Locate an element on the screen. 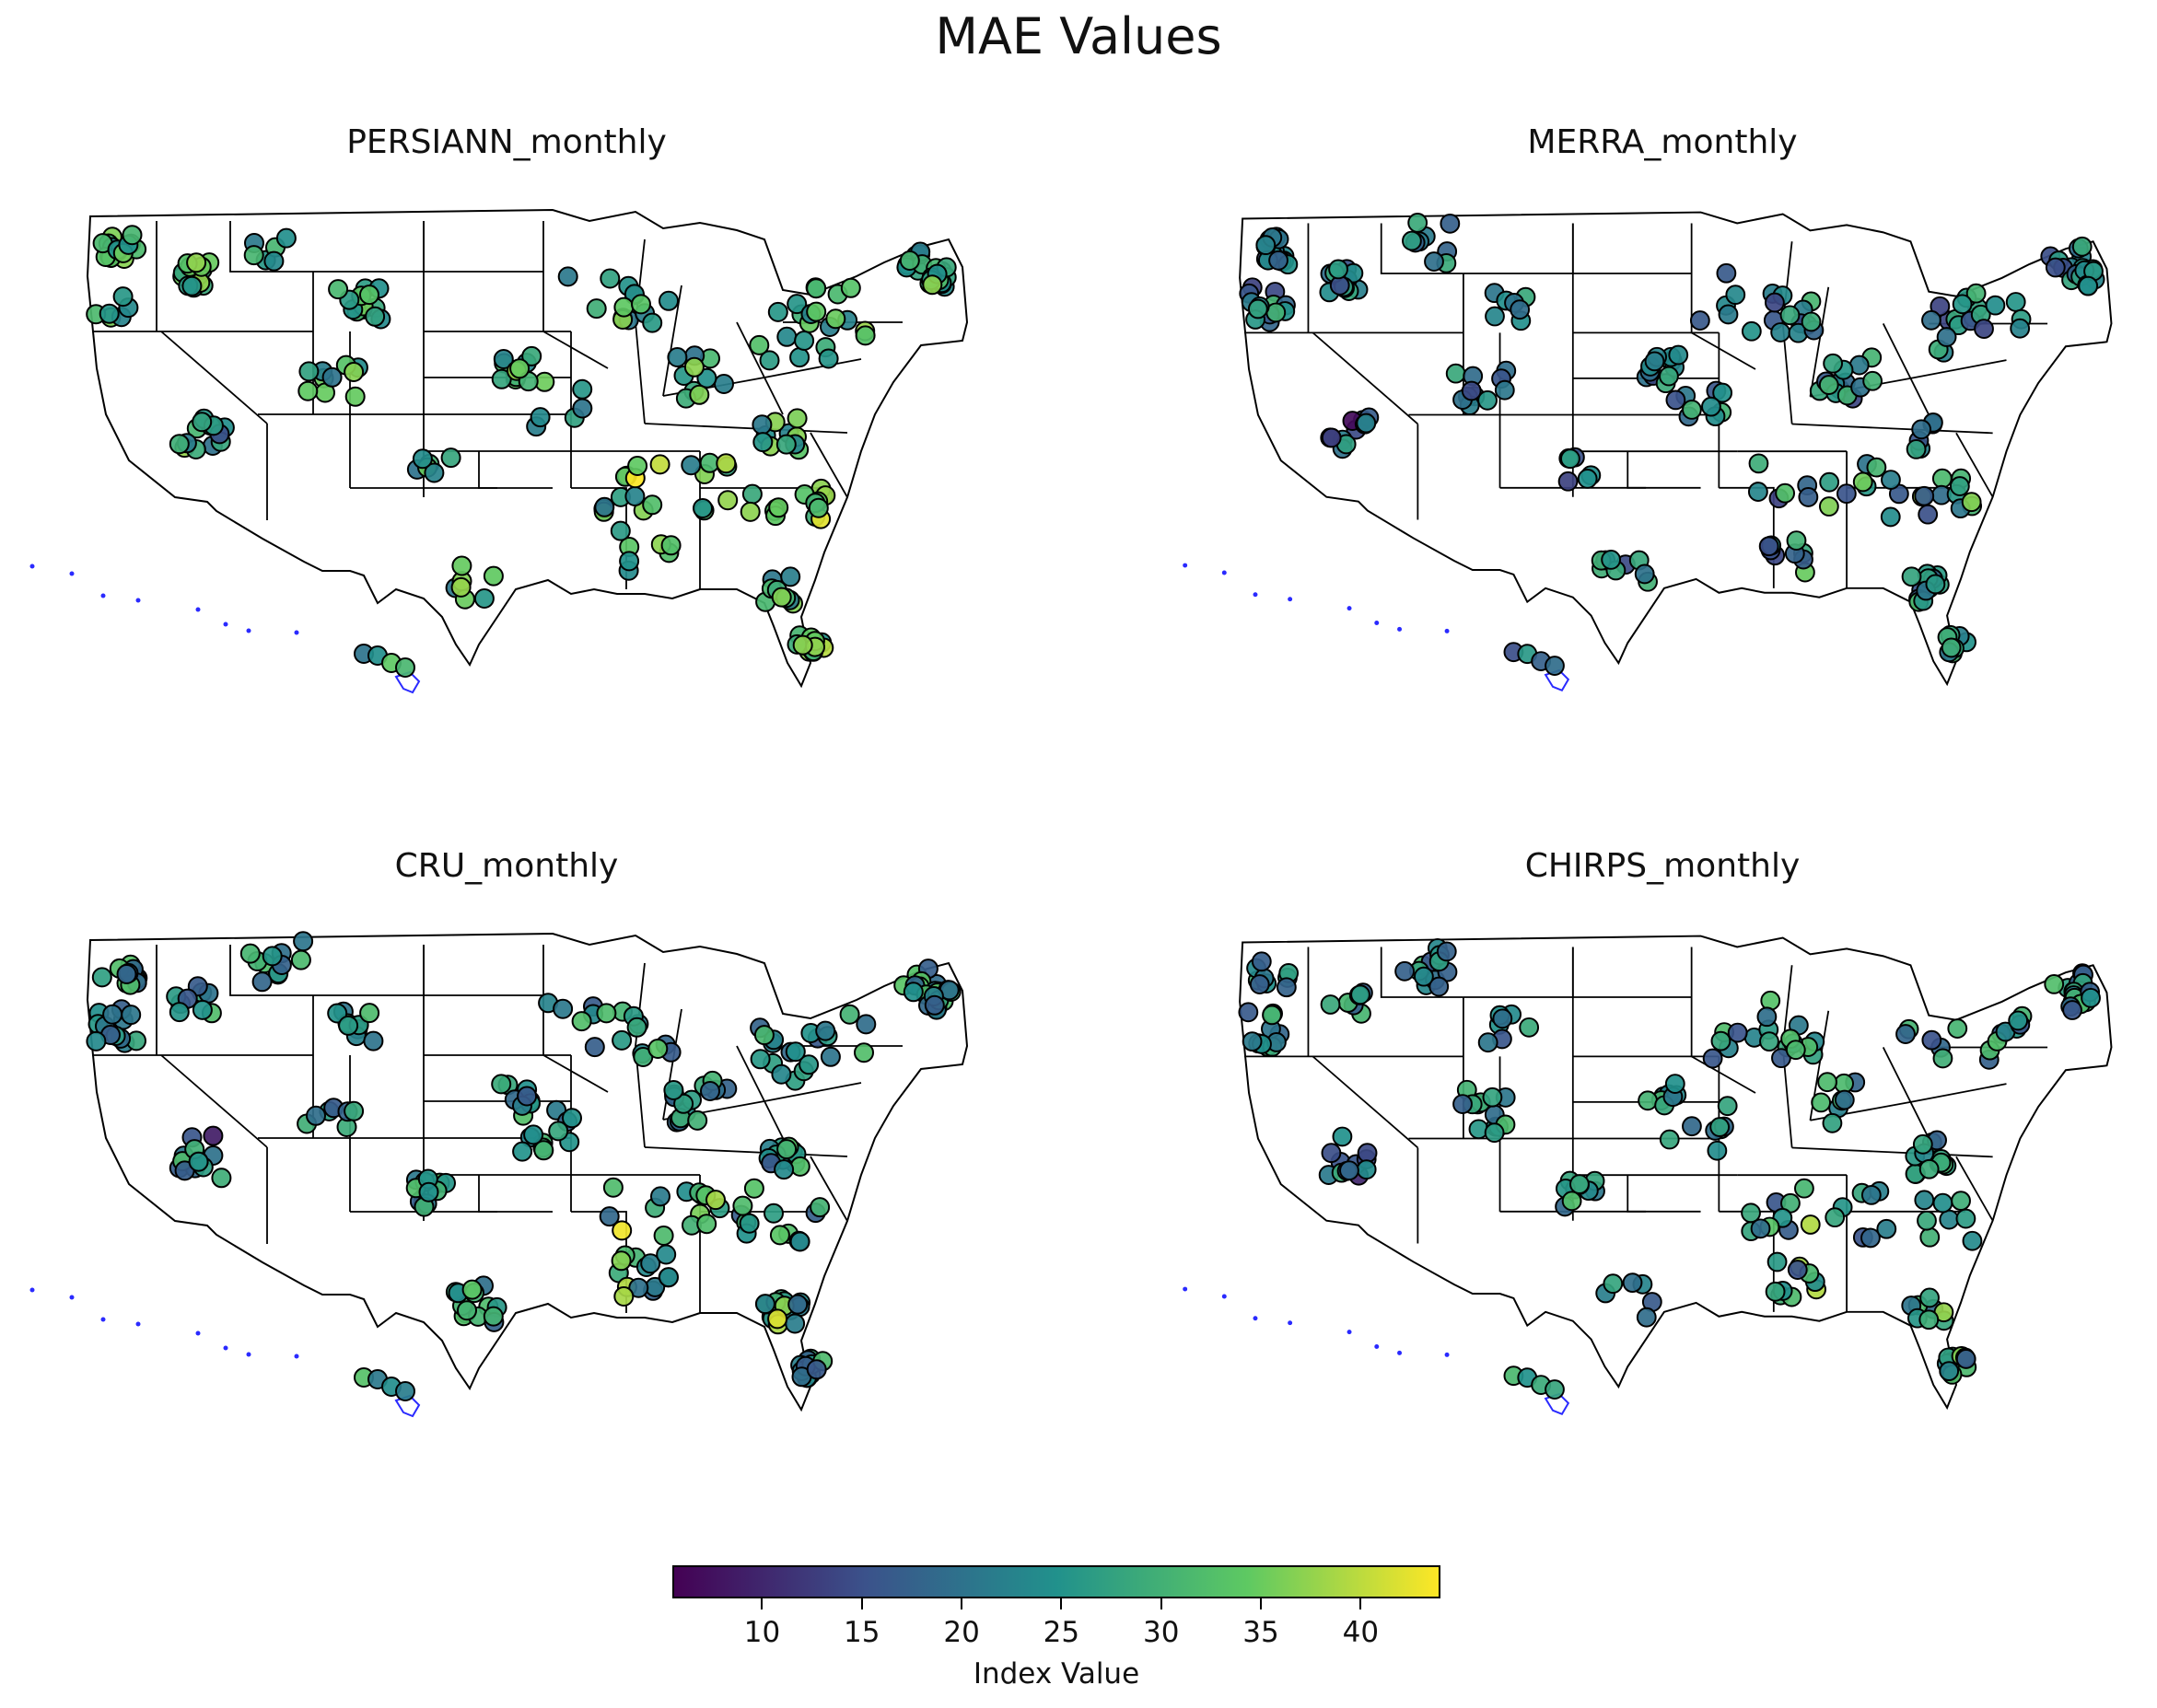  colorbar-tick-label: 25 is located at coordinates (1061, 1632).